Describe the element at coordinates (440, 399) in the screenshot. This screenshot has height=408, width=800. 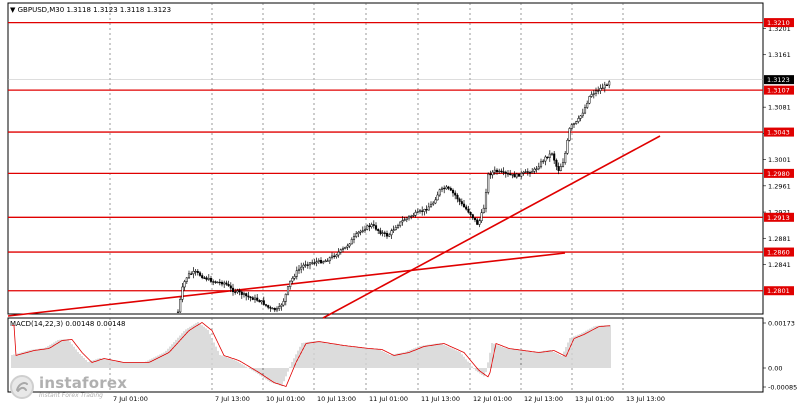
I see `time-label: 11 Jul 13:00` at that location.